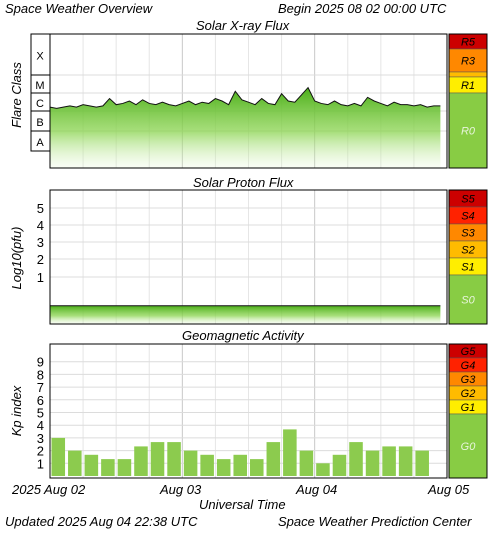  Describe the element at coordinates (40, 242) in the screenshot. I see `proton-y-tick: 3` at that location.